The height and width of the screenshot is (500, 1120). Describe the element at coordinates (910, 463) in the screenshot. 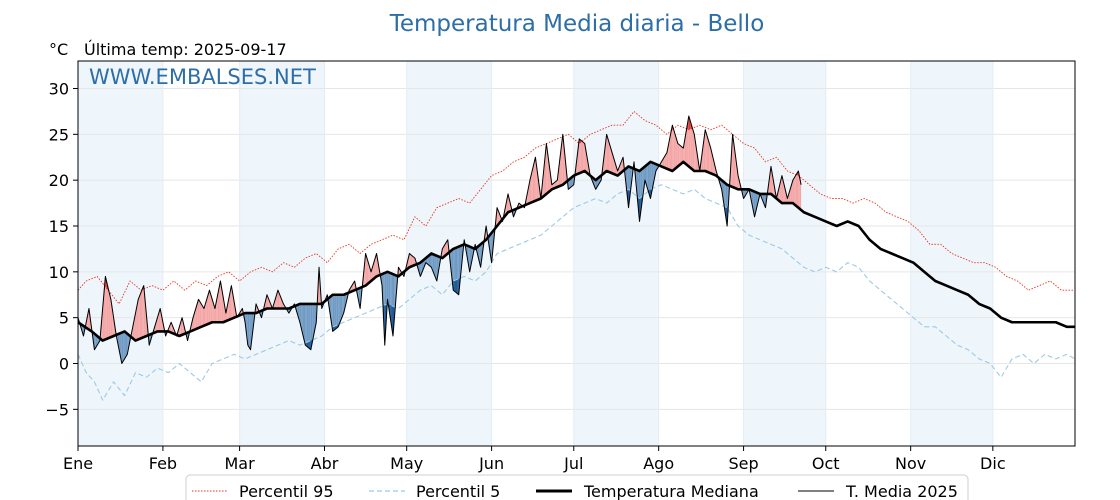

I see `x-tick-label: Nov` at that location.